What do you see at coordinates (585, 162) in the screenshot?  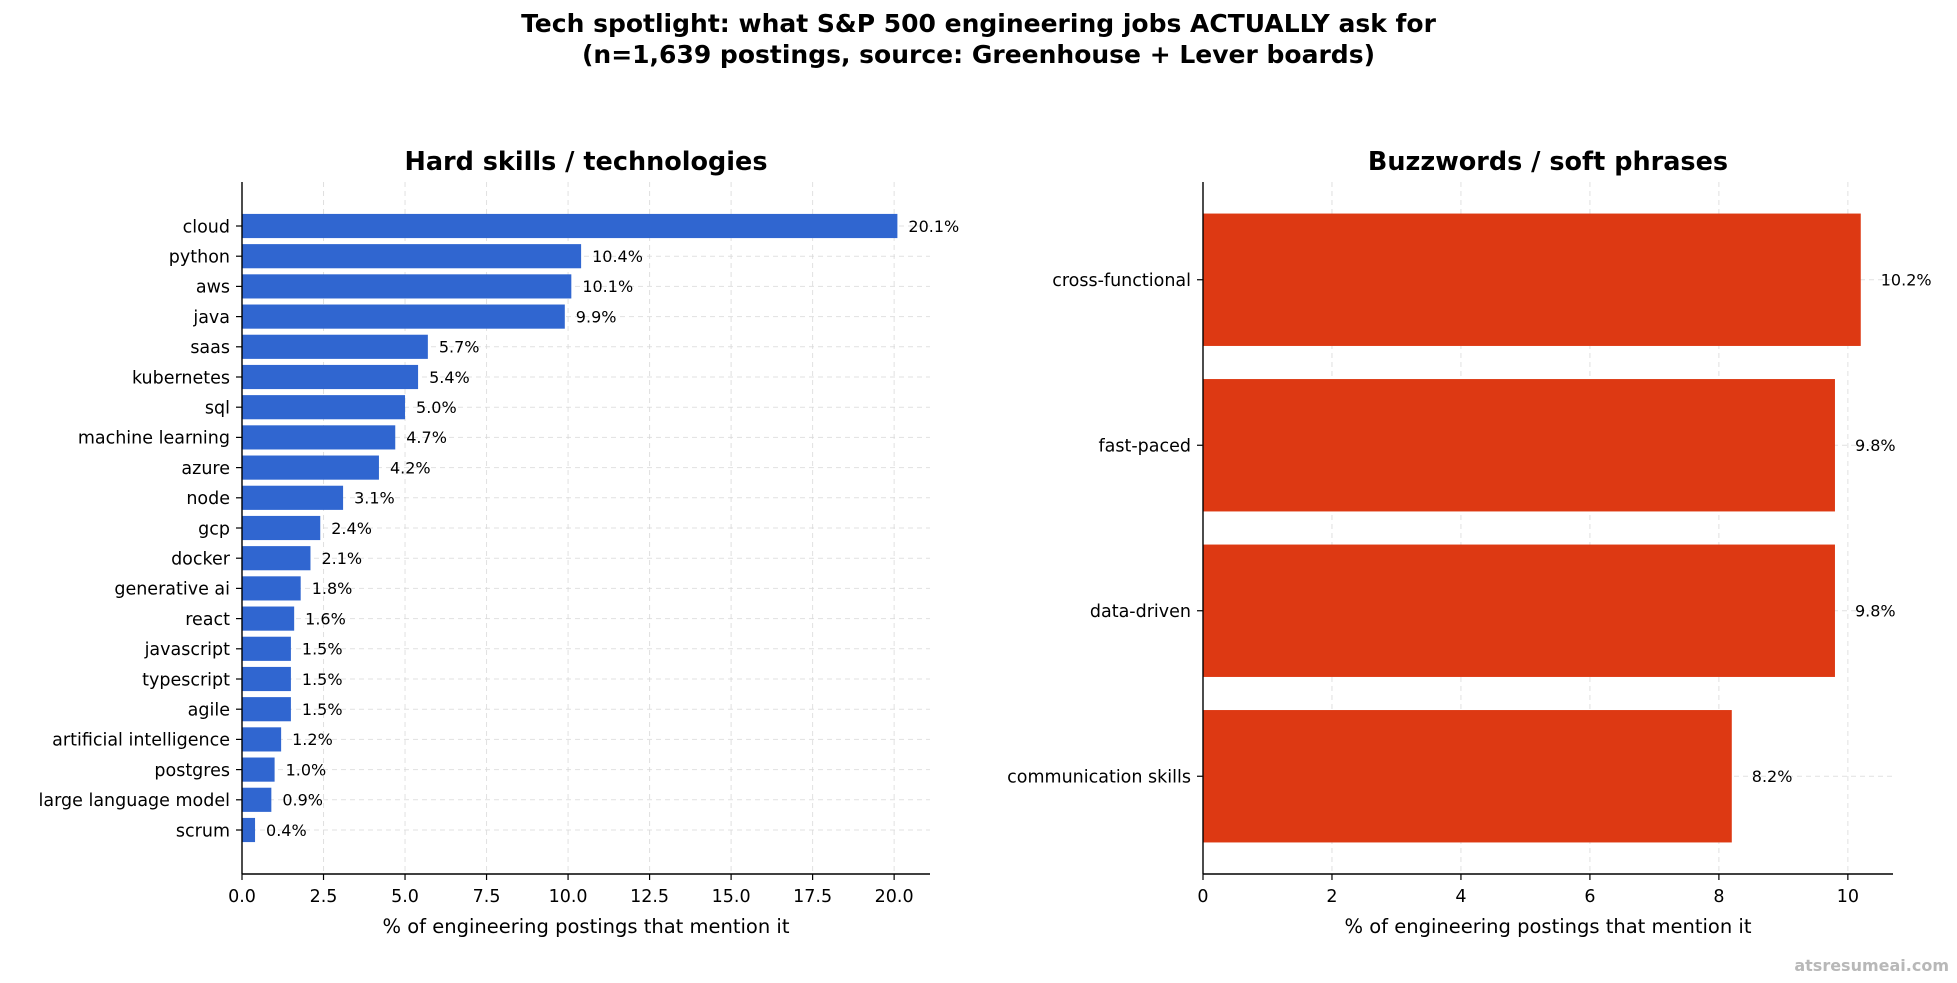 I see `chart-title: Hard skills / technologies` at bounding box center [585, 162].